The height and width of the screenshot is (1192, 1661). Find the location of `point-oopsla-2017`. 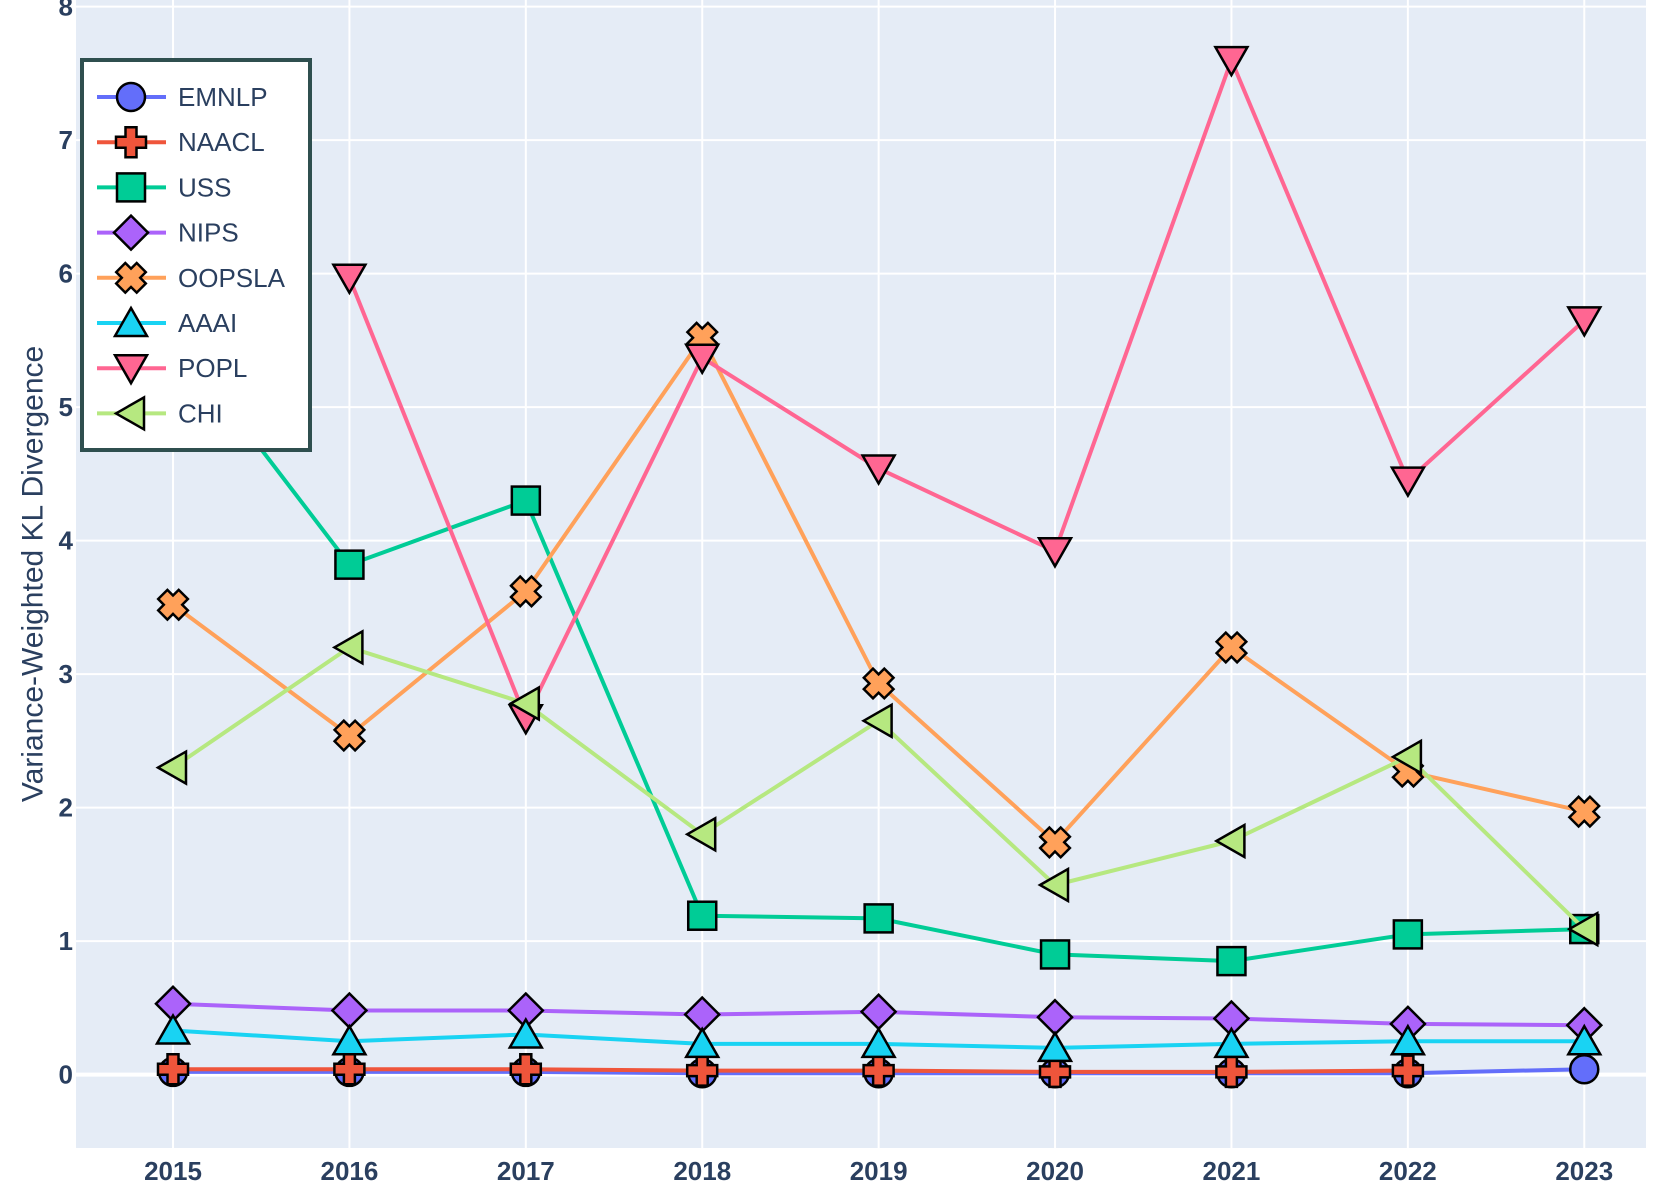

point-oopsla-2017 is located at coordinates (526, 591).